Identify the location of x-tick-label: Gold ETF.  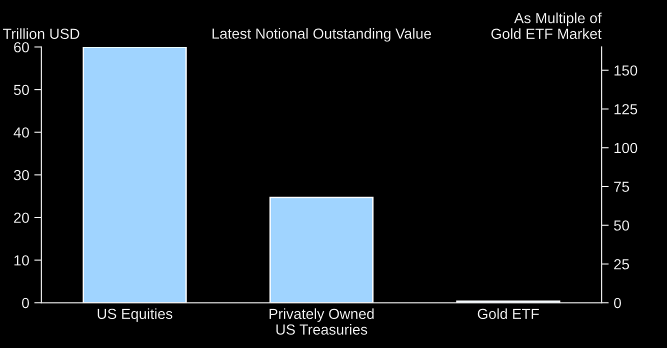
(508, 314).